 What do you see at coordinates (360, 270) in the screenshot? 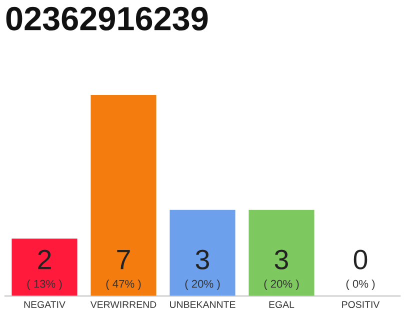
I see `data-label: 0 ( 0% )` at bounding box center [360, 270].